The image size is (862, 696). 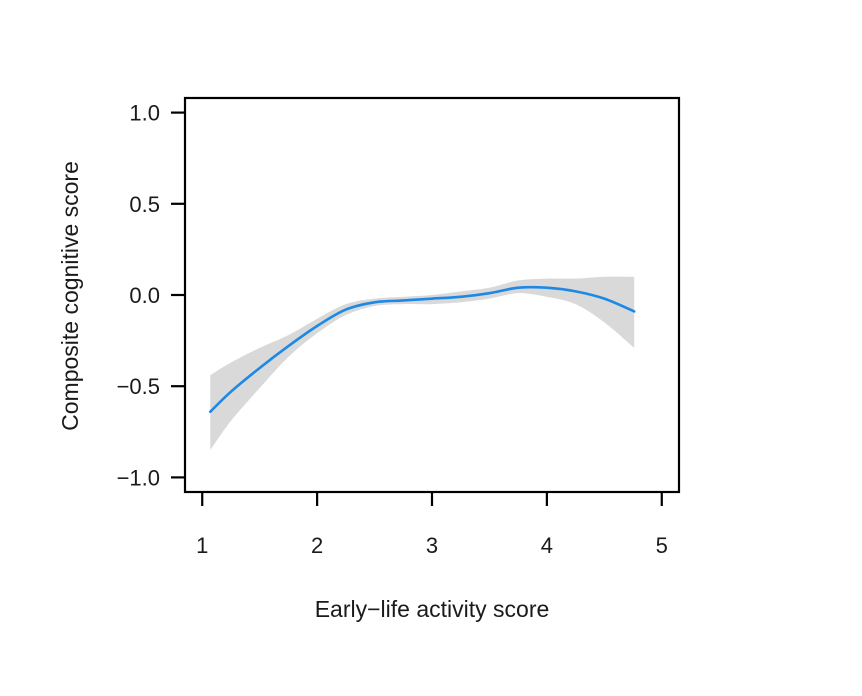 I want to click on x-tick-label: 4, so click(x=547, y=545).